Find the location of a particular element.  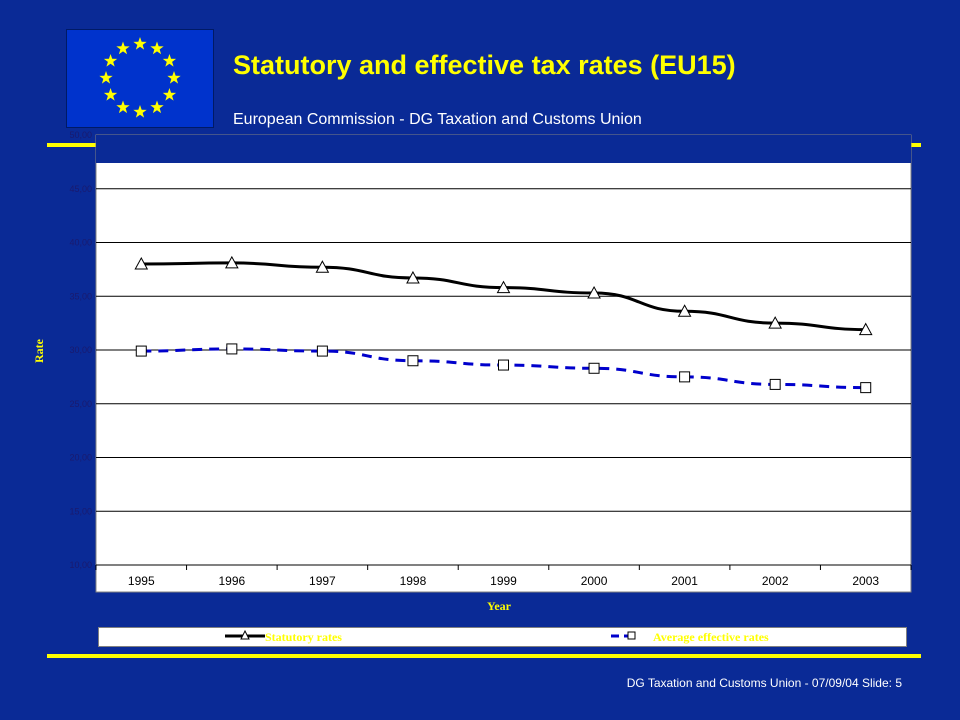

y-tick-label: 10,00 is located at coordinates (80, 565).